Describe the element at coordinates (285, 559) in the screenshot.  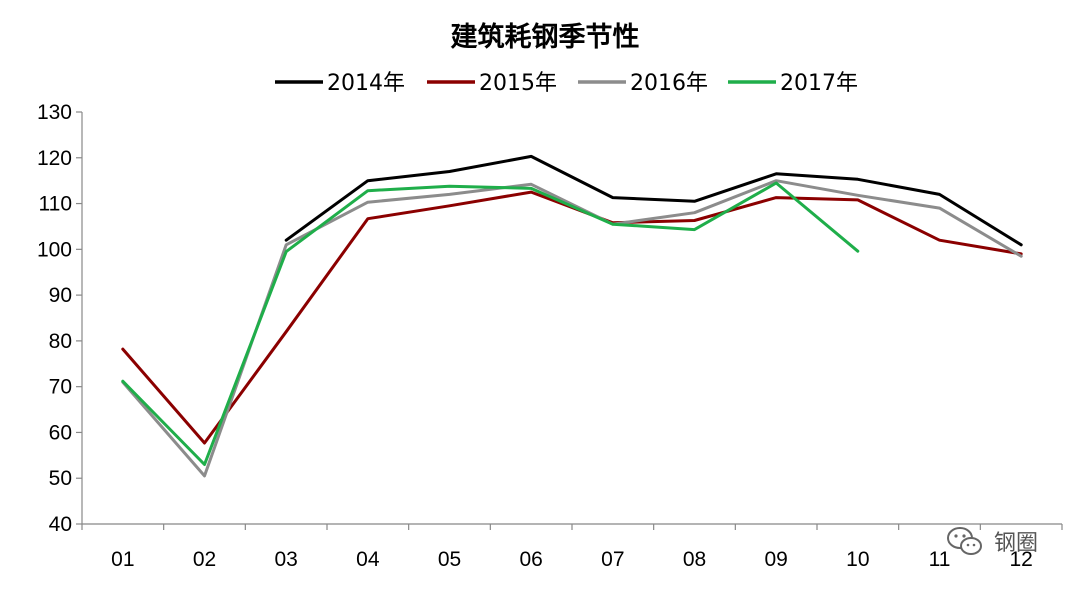
I see `x-tick-label: 03` at that location.